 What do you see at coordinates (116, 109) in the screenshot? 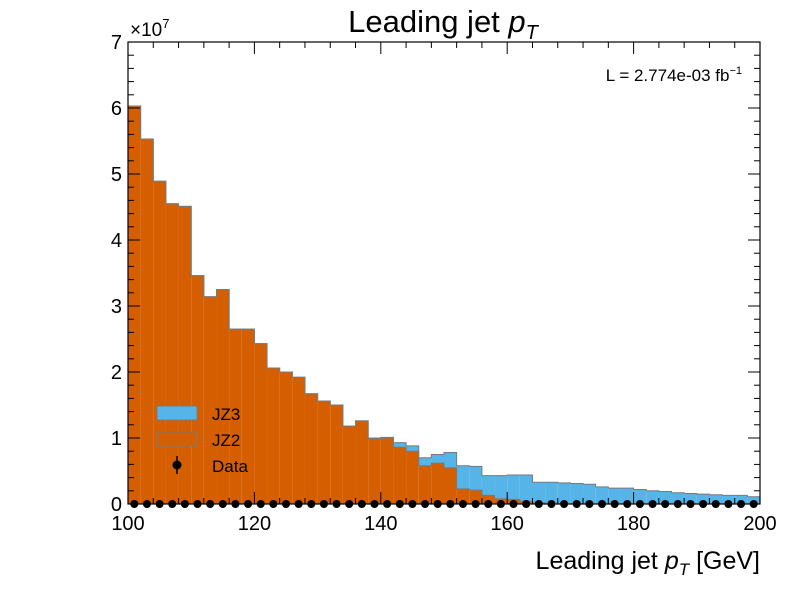
I see `y-tick-label: 6` at bounding box center [116, 109].